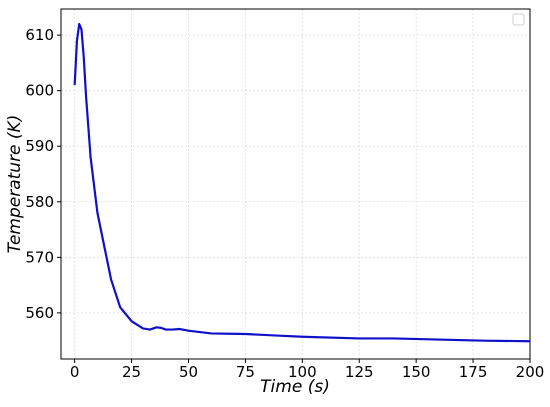  I want to click on x-tick-label: 75, so click(245, 372).